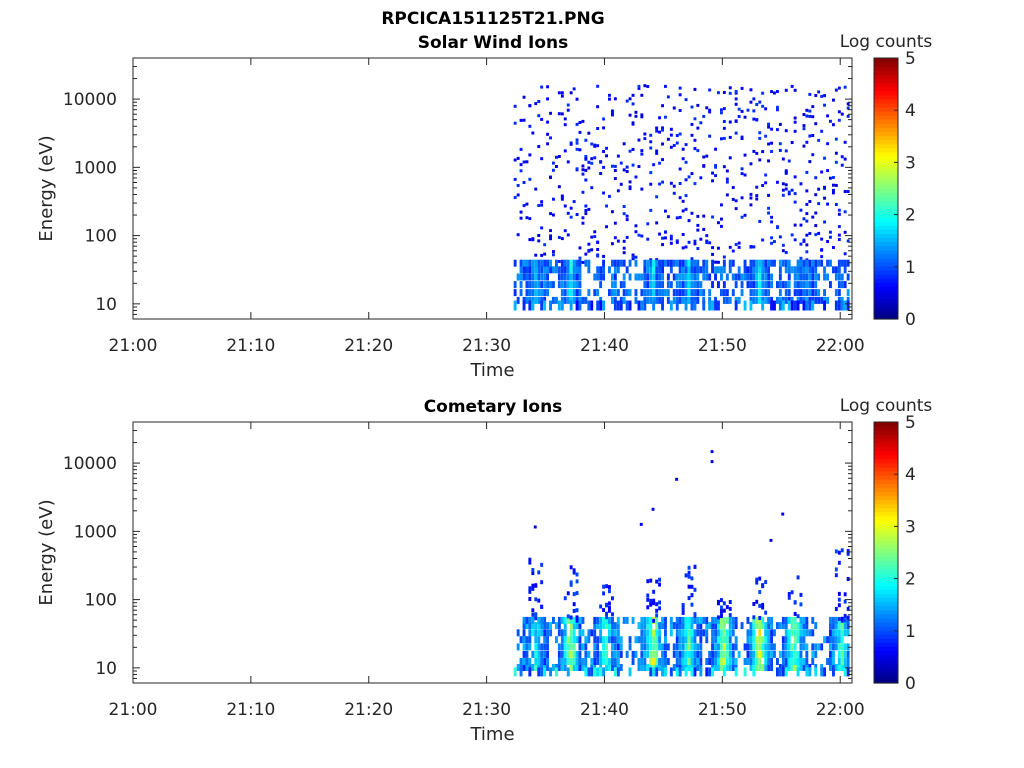 The height and width of the screenshot is (768, 1024). I want to click on colorbar-frame, so click(886, 188).